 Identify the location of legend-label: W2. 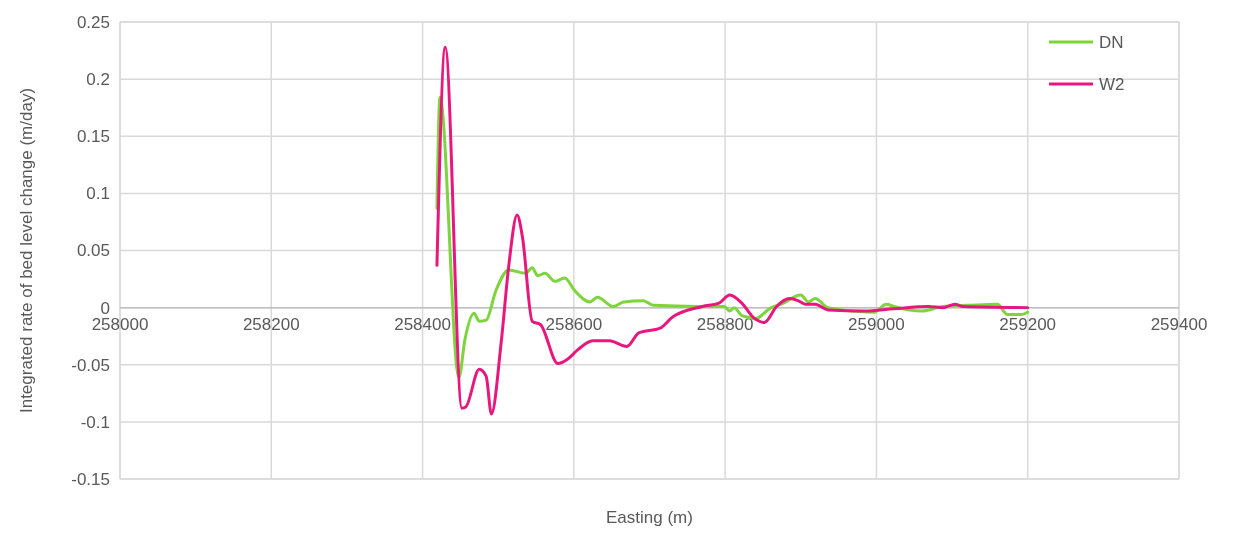
(1112, 84).